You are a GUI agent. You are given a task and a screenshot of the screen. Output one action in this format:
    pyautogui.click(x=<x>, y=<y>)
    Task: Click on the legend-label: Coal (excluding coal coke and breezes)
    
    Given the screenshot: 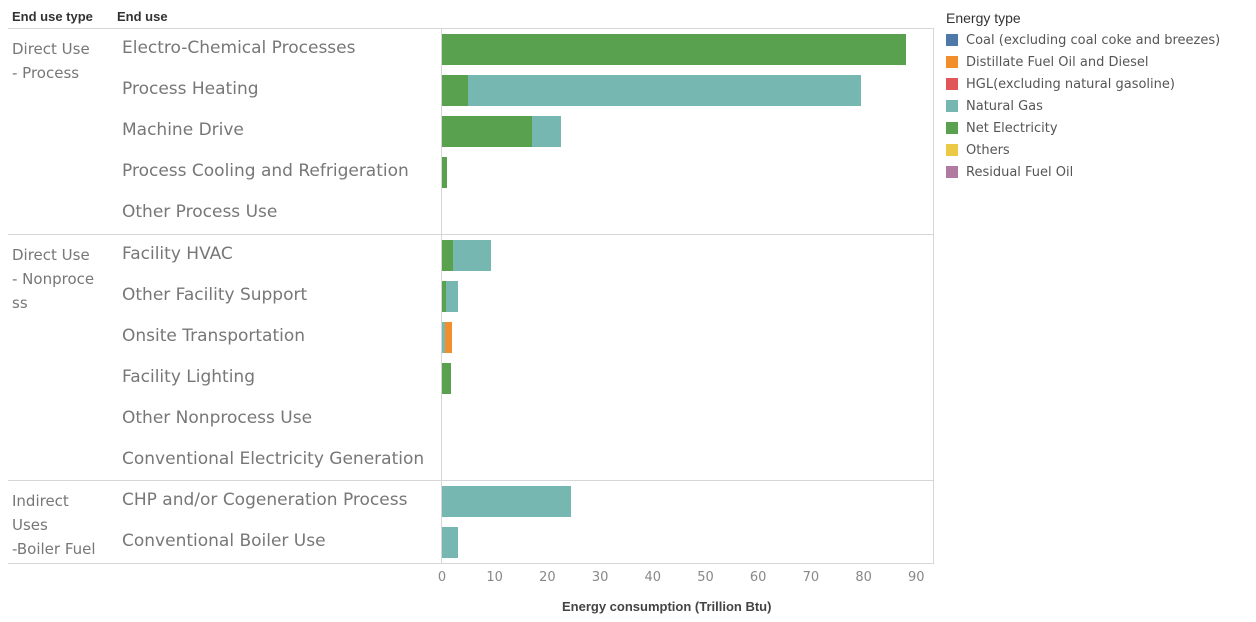 What is the action you would take?
    pyautogui.click(x=1093, y=40)
    